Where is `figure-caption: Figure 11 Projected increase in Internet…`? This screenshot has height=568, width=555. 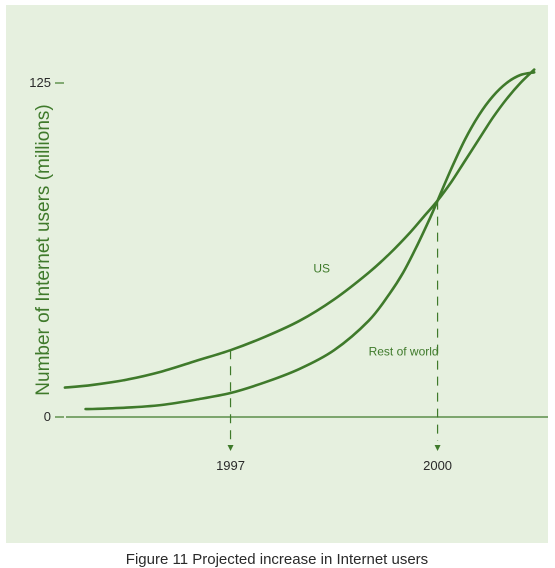 figure-caption: Figure 11 Projected increase in Internet… is located at coordinates (277, 559).